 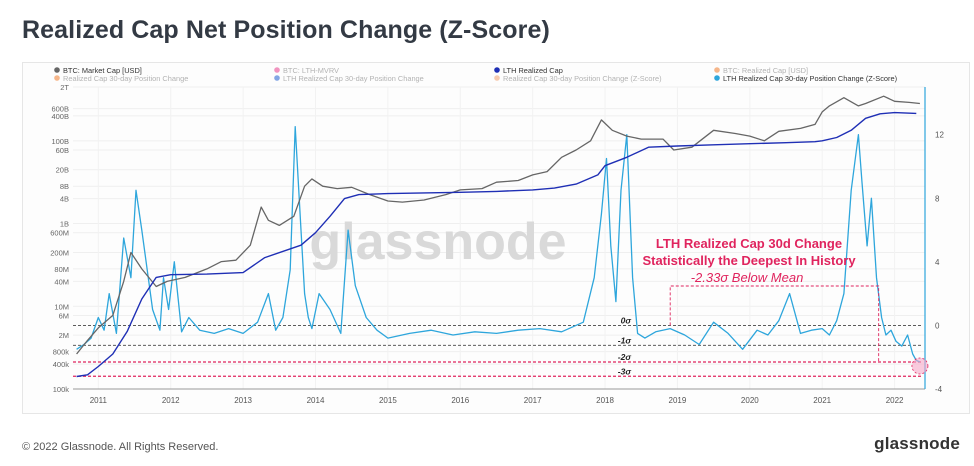 What do you see at coordinates (605, 400) in the screenshot?
I see `x-tick-label: 2018` at bounding box center [605, 400].